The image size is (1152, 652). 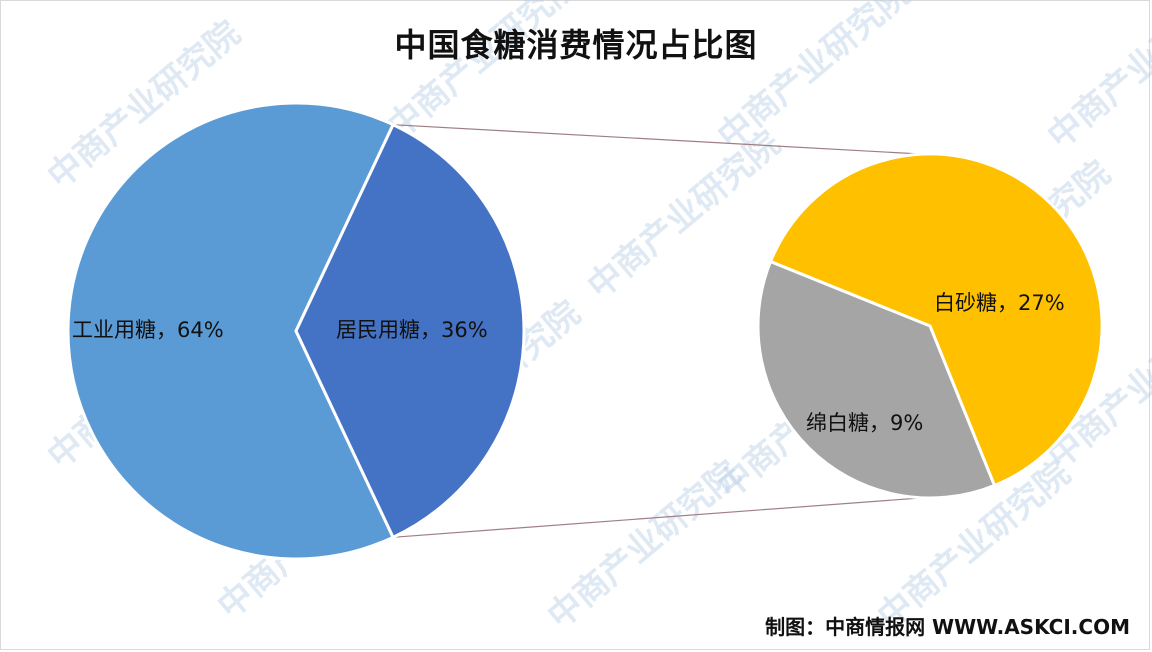 What do you see at coordinates (947, 627) in the screenshot?
I see `source-note: 制图：中商情报网 WWW.ASKCI.COM` at bounding box center [947, 627].